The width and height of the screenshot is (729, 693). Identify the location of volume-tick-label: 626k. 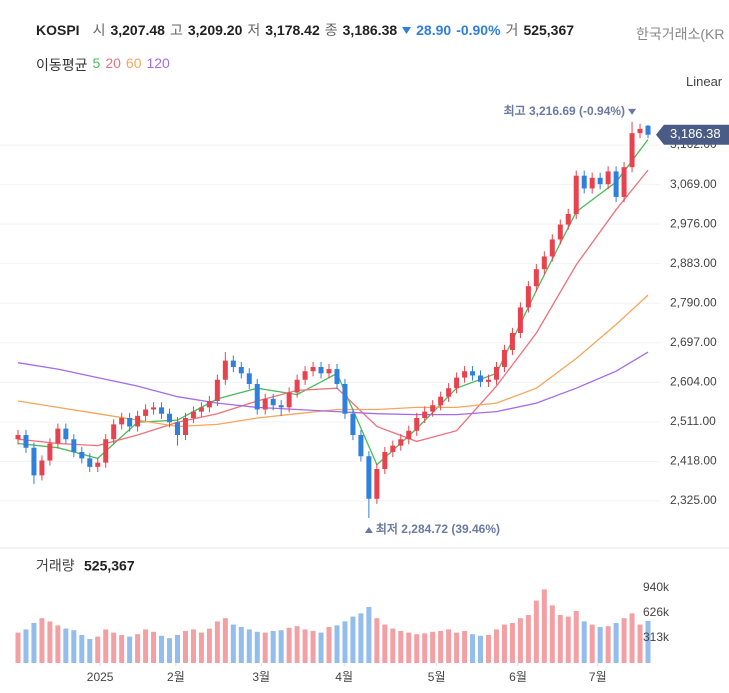
(656, 612).